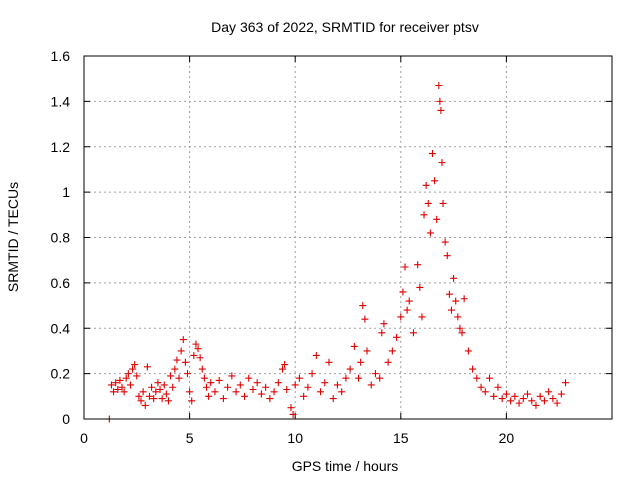 The height and width of the screenshot is (480, 640). I want to click on y-tick-label: 0, so click(66, 419).